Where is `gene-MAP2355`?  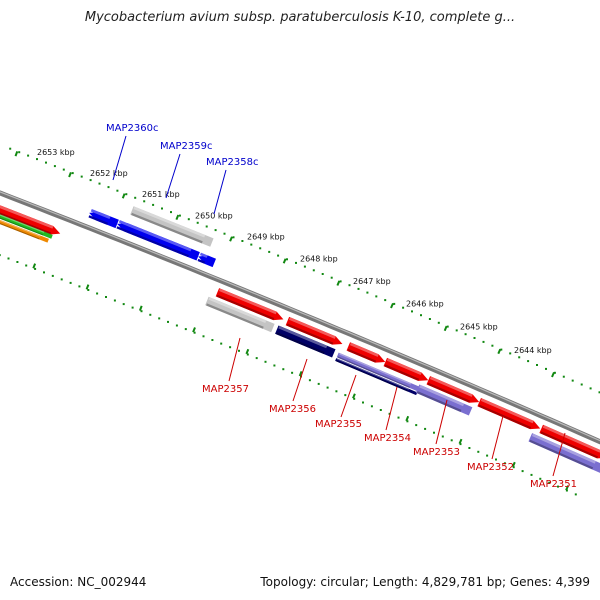
gene-MAP2355 is located at coordinates (366, 352).